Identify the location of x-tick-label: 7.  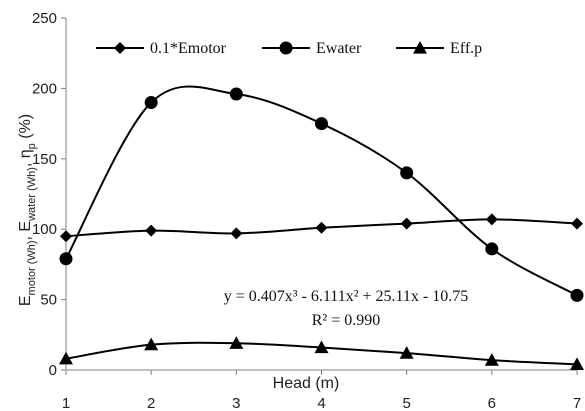
(577, 403).